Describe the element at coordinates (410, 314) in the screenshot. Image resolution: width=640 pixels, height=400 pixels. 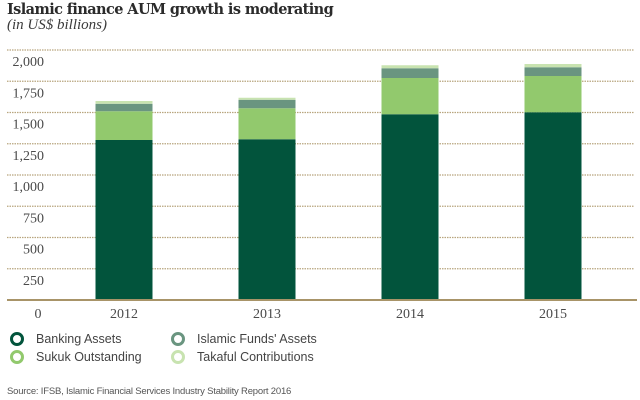
I see `x-tick-label: 2014` at that location.